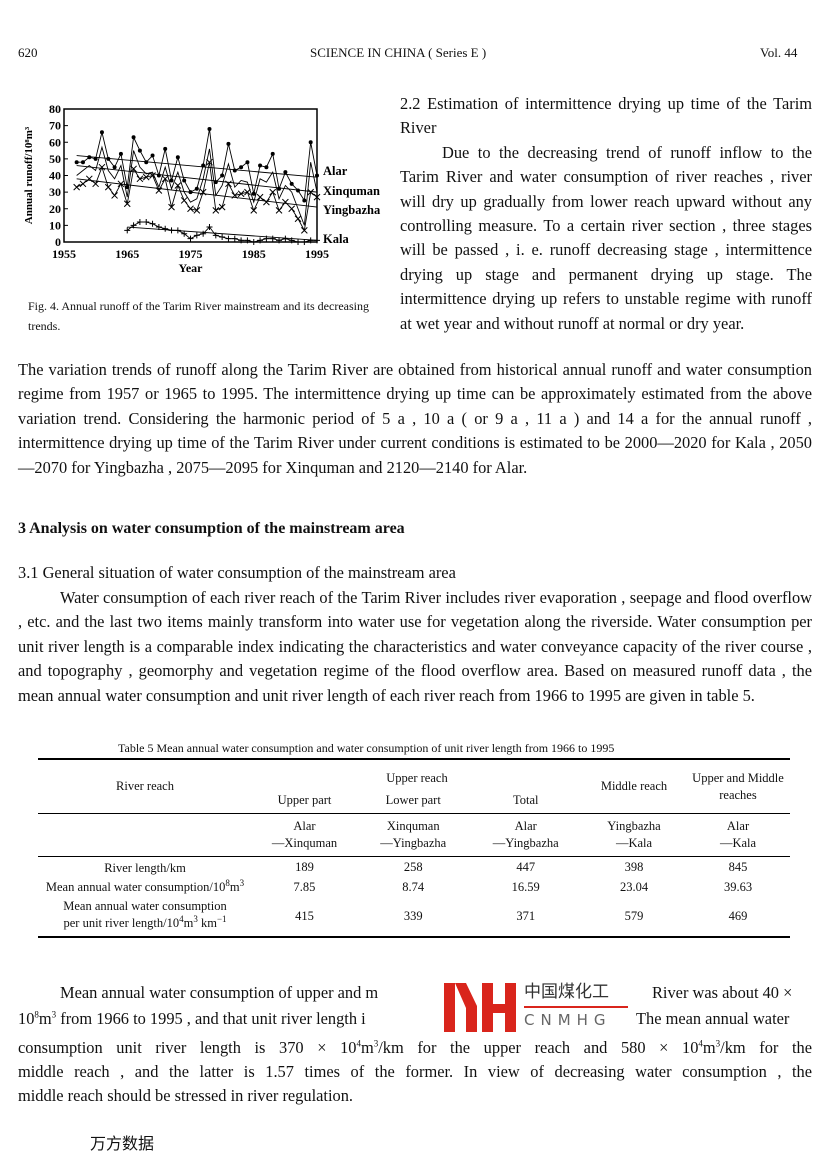 The image size is (830, 1176). What do you see at coordinates (304, 800) in the screenshot?
I see `header-upper-part: Upper part` at bounding box center [304, 800].